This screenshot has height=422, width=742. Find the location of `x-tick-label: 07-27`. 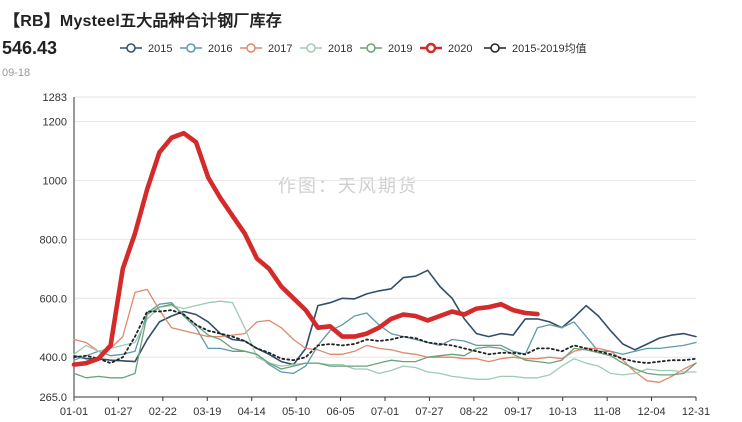

x-tick-label: 07-27 is located at coordinates (429, 412).